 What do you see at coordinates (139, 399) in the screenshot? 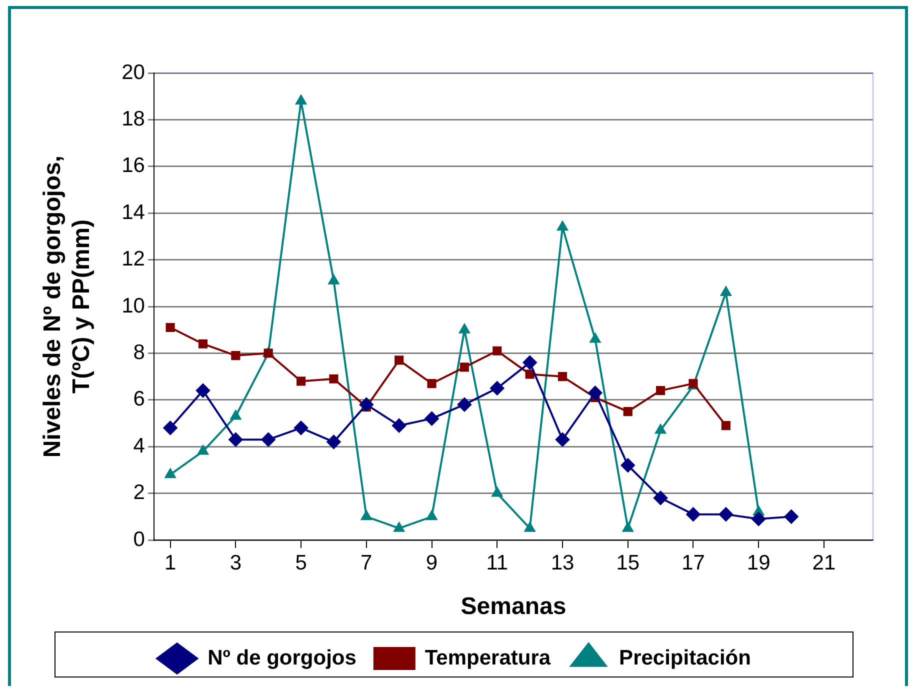
I see `y-tick-label: 6` at bounding box center [139, 399].